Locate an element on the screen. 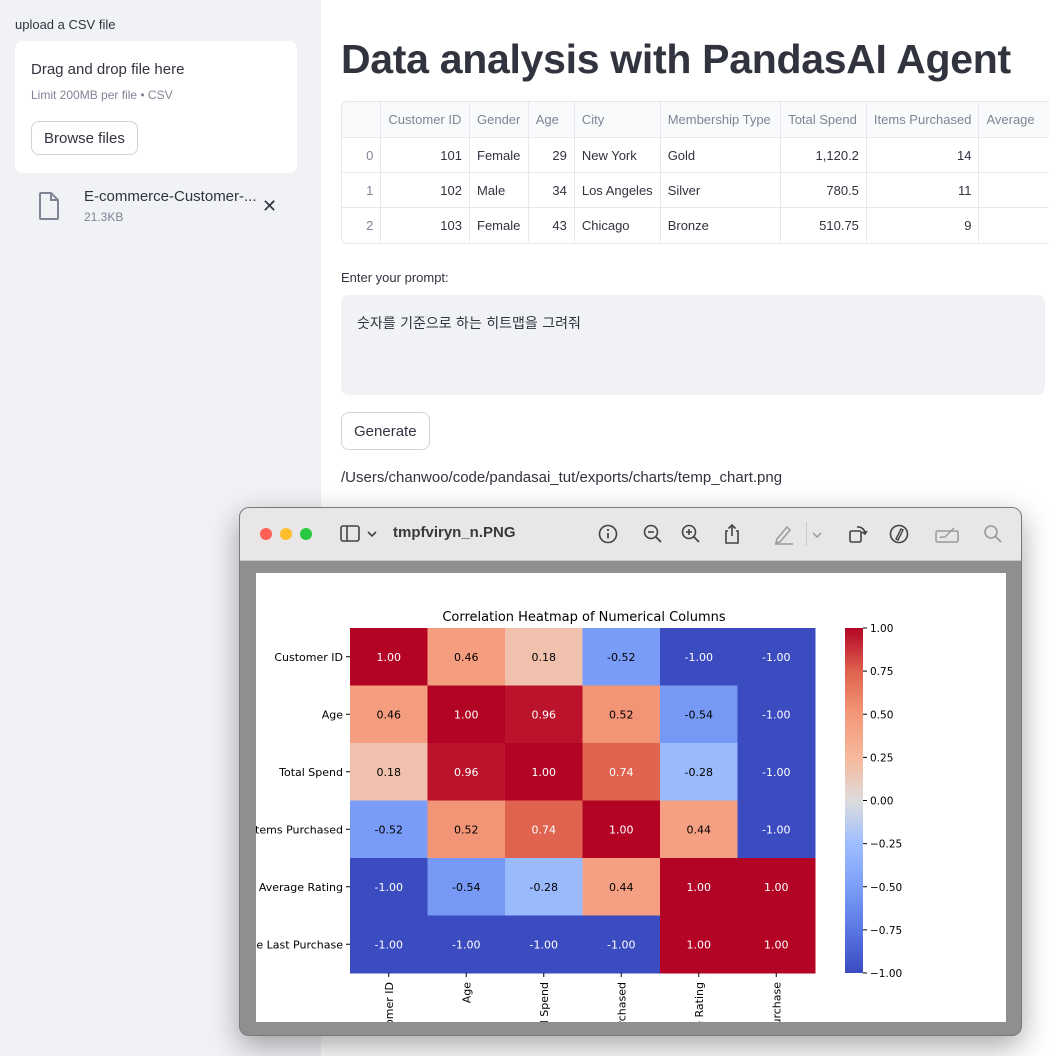 The height and width of the screenshot is (1056, 1049). zoom-out-icon is located at coordinates (653, 534).